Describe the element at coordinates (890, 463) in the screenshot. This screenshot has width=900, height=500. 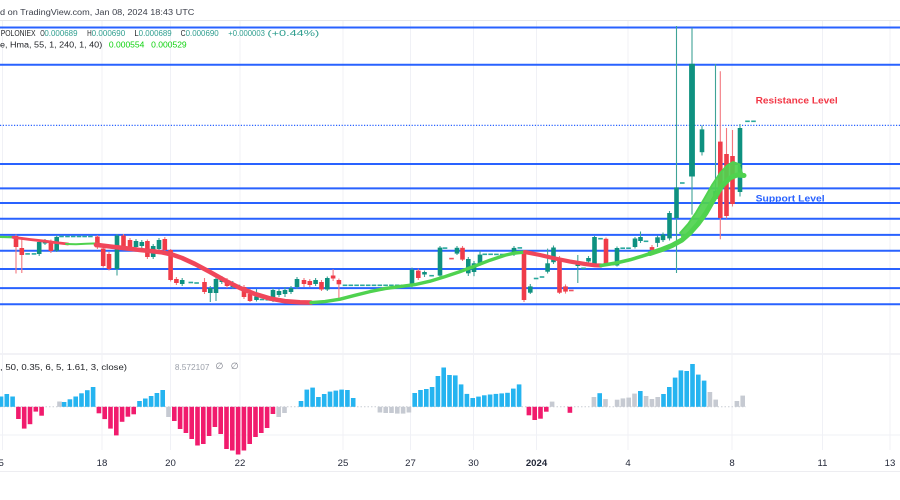
I see `svg-text: 13` at that location.